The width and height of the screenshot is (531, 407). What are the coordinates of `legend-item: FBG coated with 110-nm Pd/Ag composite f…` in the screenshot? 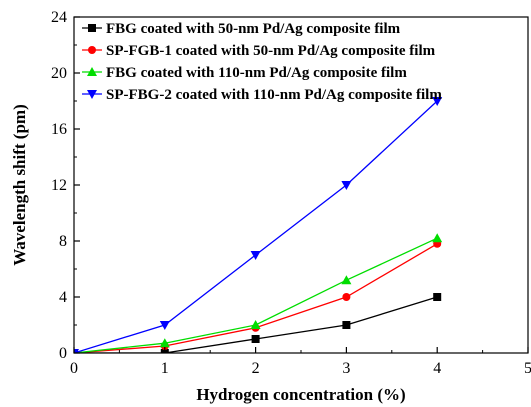 It's located at (244, 73).